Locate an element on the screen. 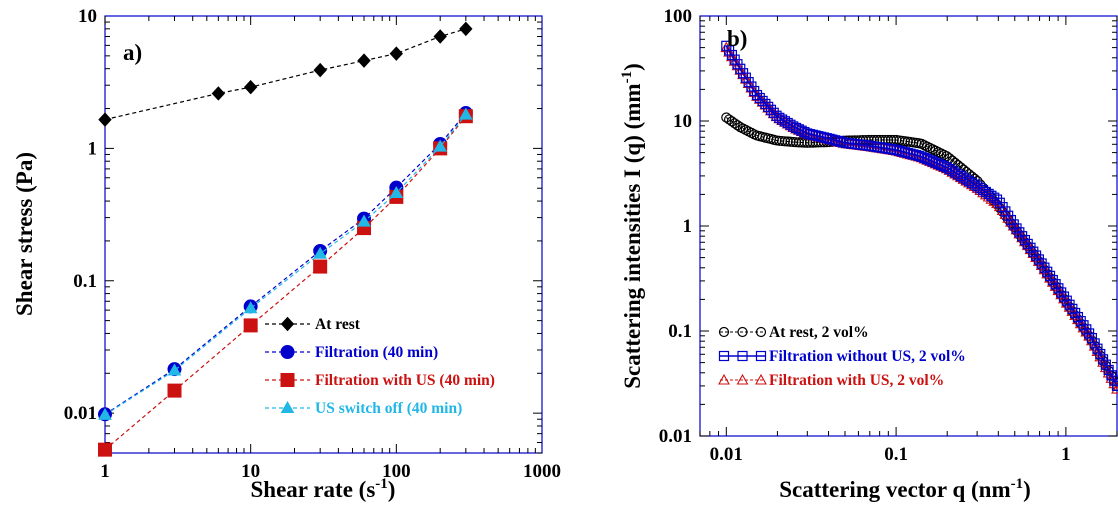  x-tick-label: 0.1 is located at coordinates (896, 454).